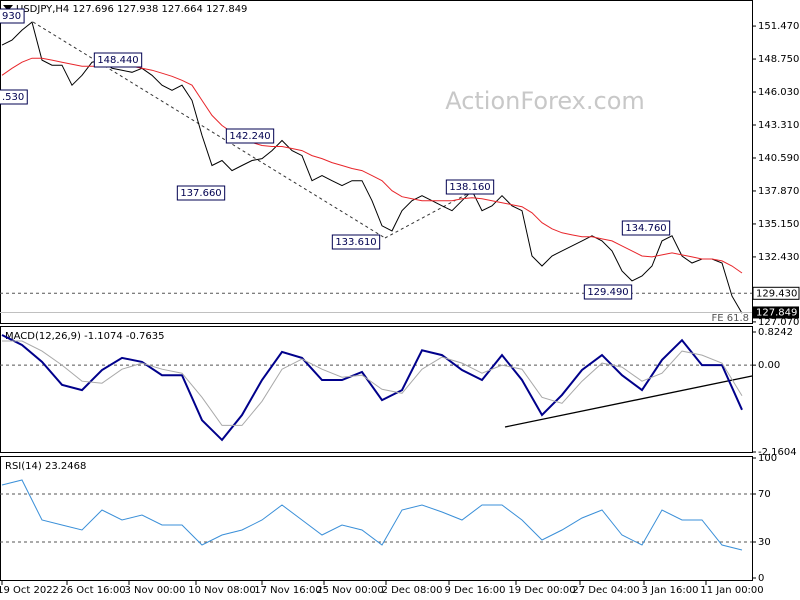 The height and width of the screenshot is (600, 800). I want to click on y-tick-label: 148.750, so click(778, 59).